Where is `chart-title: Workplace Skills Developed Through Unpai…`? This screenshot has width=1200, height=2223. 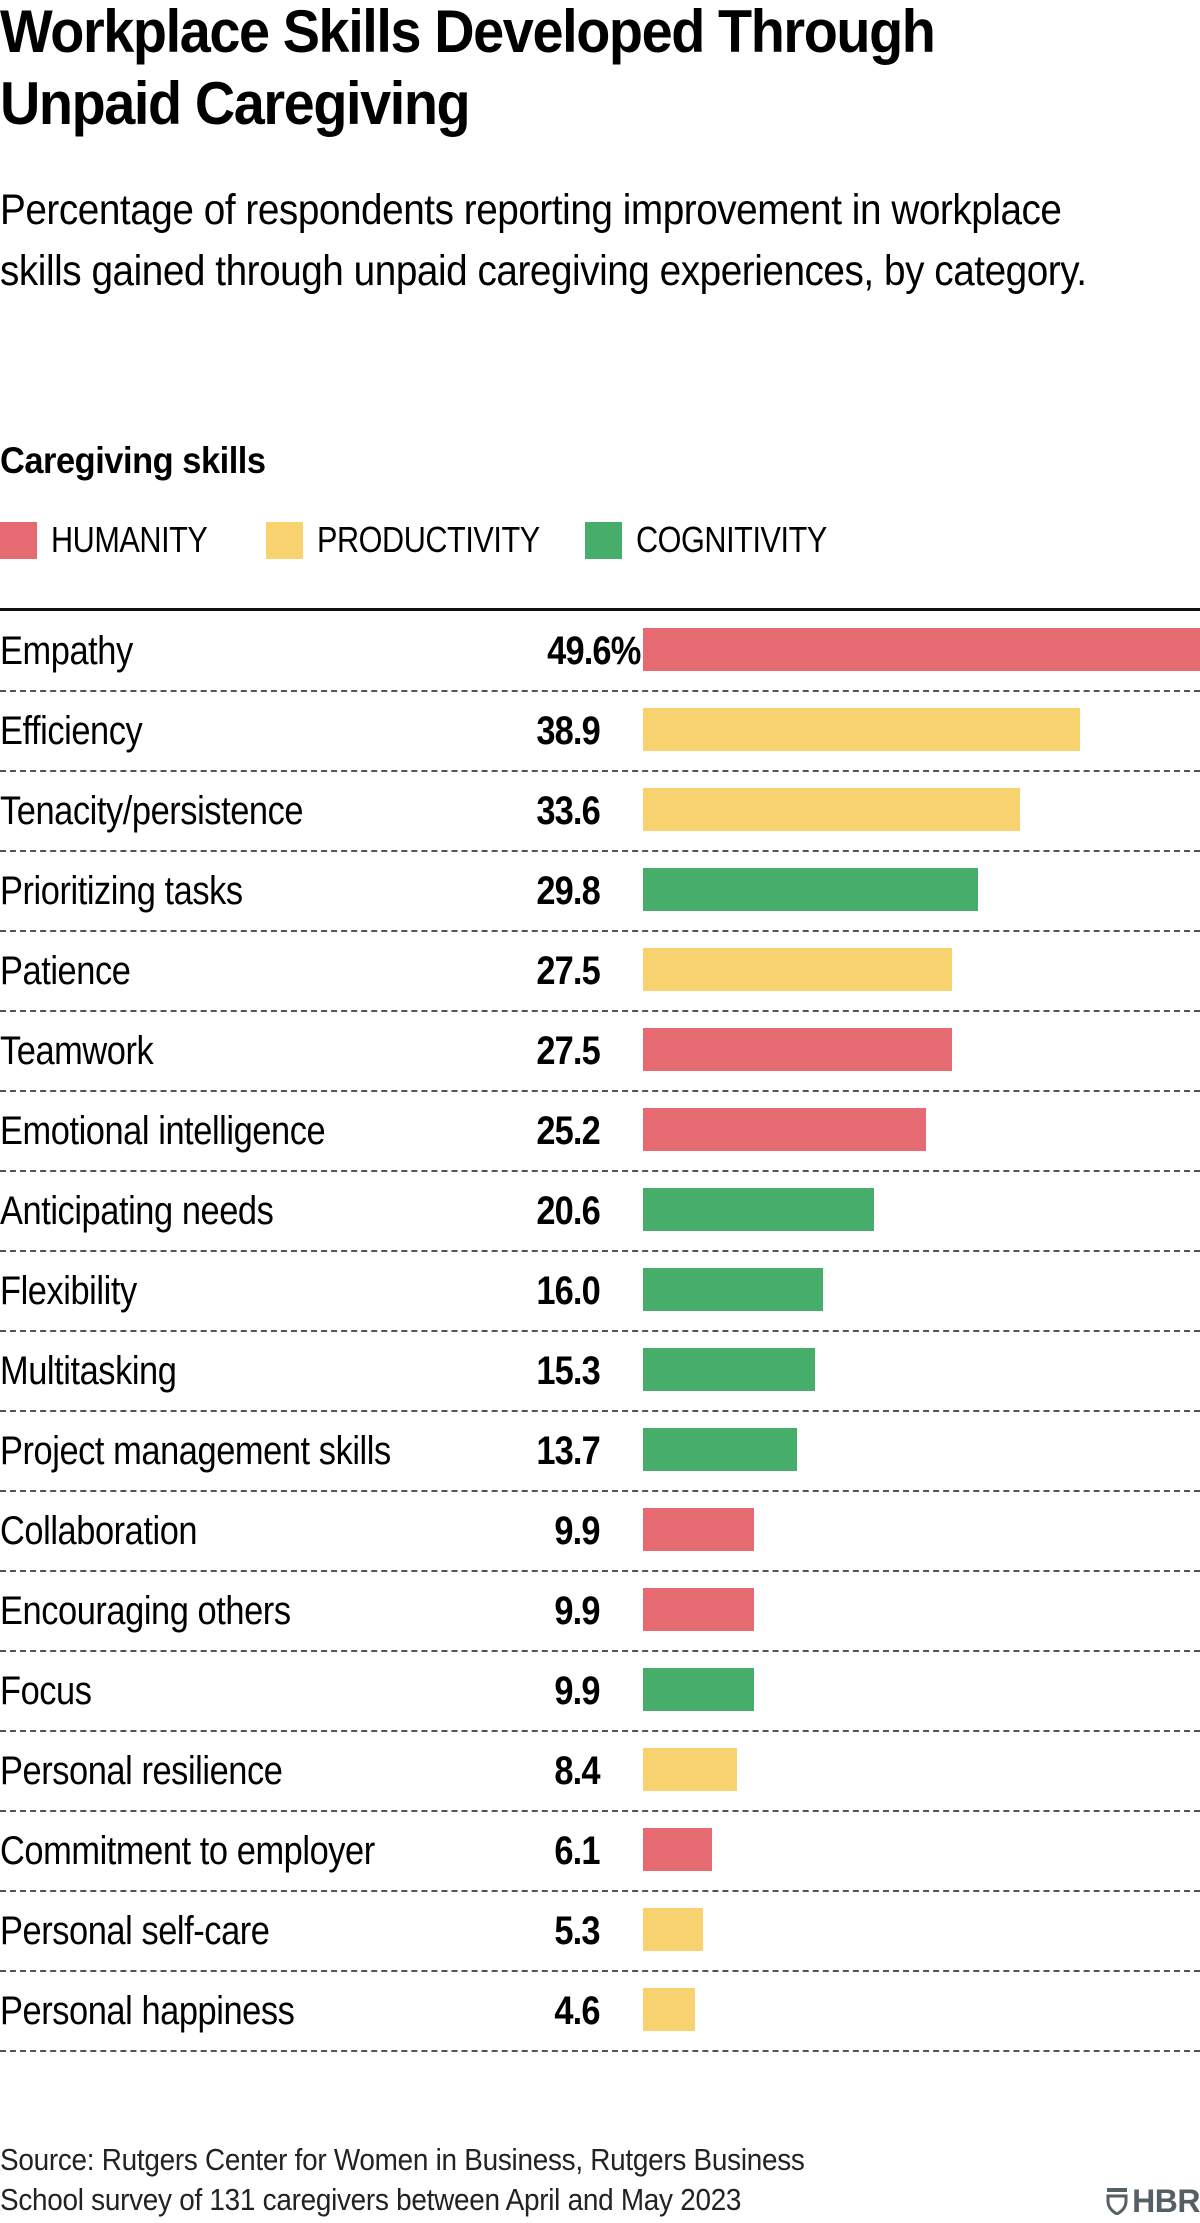 chart-title: Workplace Skills Developed Through Unpai… is located at coordinates (558, 70).